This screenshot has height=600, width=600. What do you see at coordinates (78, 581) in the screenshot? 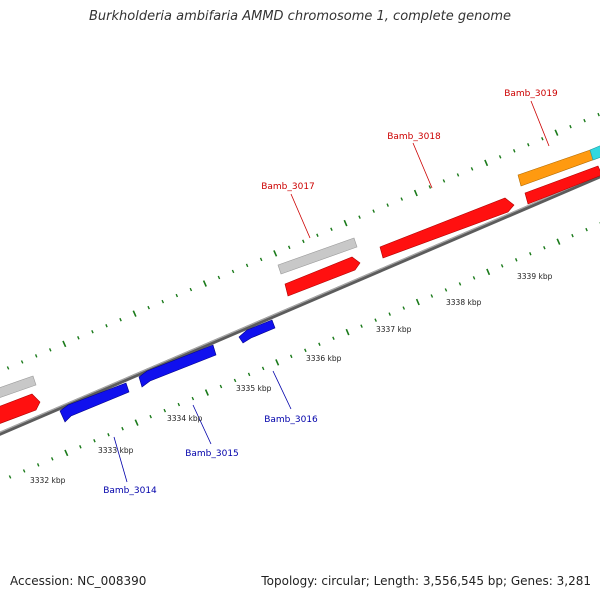
I see `accession-label: Accession: NC_008390` at bounding box center [78, 581].